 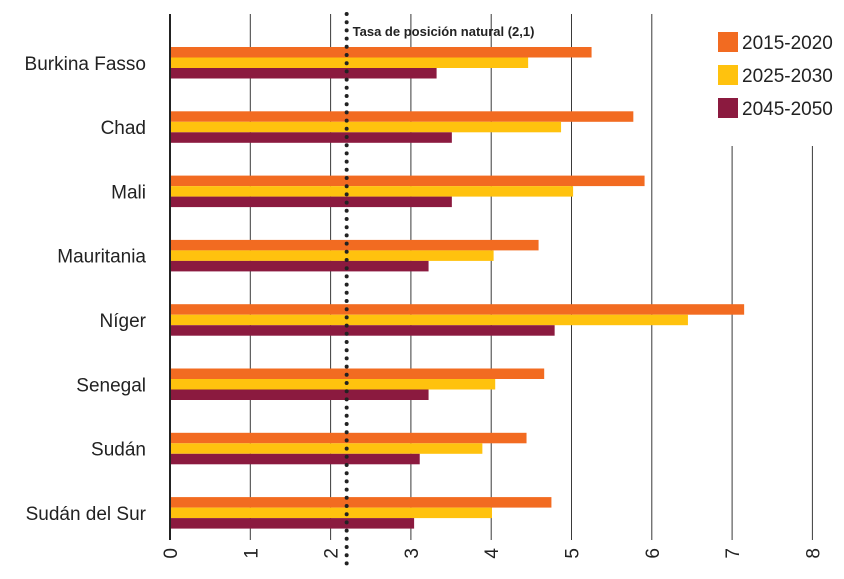 What do you see at coordinates (733, 553) in the screenshot?
I see `x-tick-label: 7` at bounding box center [733, 553].